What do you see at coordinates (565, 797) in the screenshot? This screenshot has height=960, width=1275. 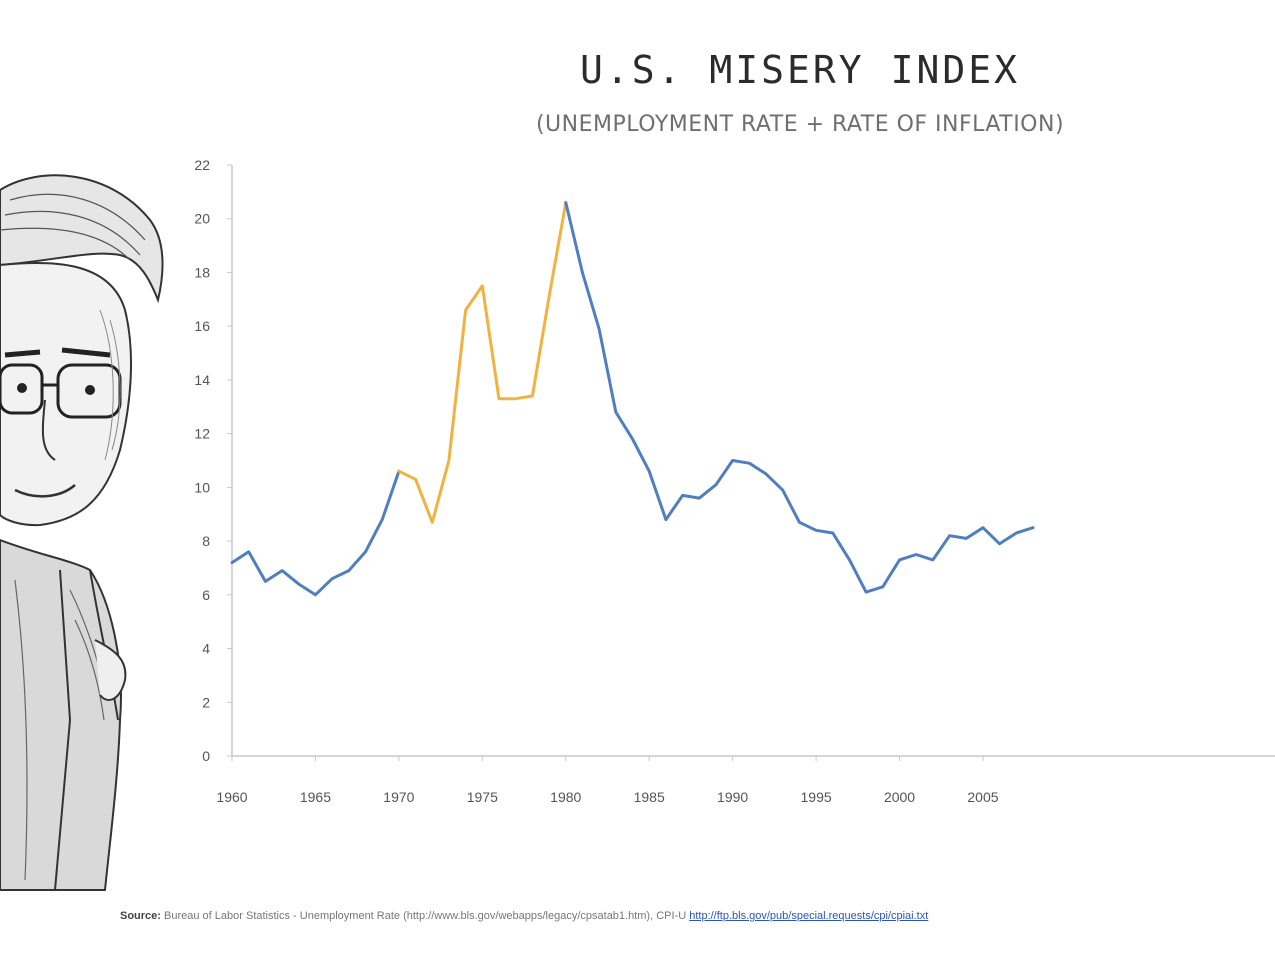 I see `x-tick-label: 1980` at bounding box center [565, 797].